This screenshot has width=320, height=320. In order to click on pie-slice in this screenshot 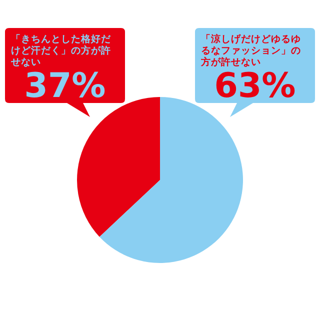, I will do `click(118, 167)`.